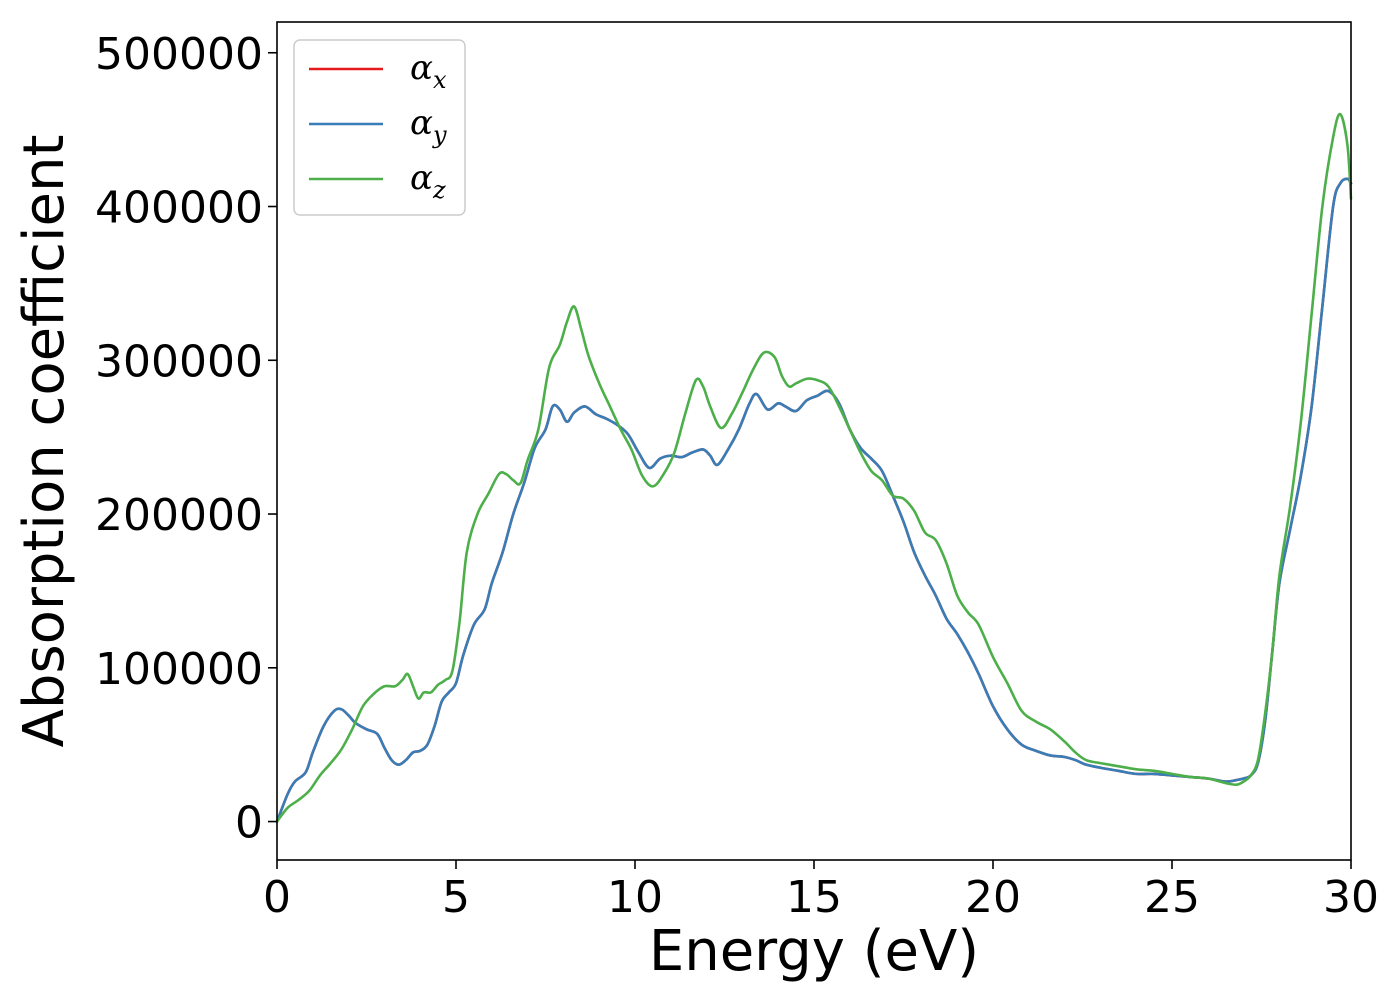  Describe the element at coordinates (1172, 897) in the screenshot. I see `x-tick-label: 25` at that location.